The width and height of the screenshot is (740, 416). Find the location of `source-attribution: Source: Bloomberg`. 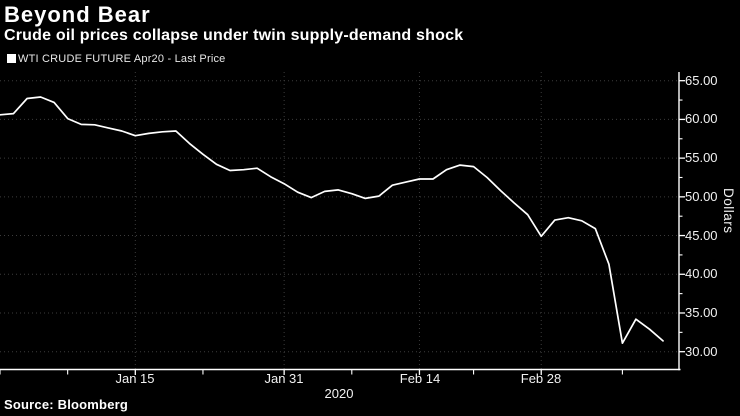

source-attribution: Source: Bloomberg is located at coordinates (66, 404).